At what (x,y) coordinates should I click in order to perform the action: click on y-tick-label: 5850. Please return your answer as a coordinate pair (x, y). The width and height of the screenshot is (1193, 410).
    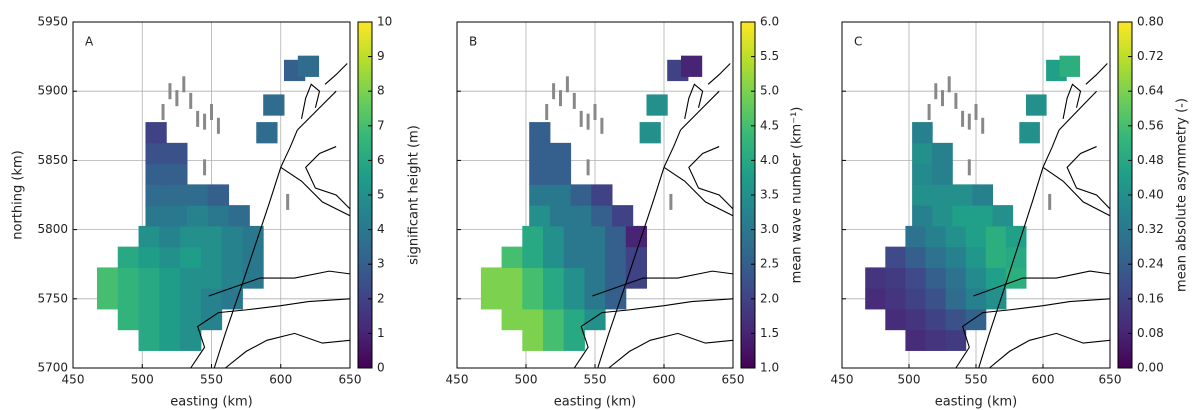
    Looking at the image, I should click on (52, 160).